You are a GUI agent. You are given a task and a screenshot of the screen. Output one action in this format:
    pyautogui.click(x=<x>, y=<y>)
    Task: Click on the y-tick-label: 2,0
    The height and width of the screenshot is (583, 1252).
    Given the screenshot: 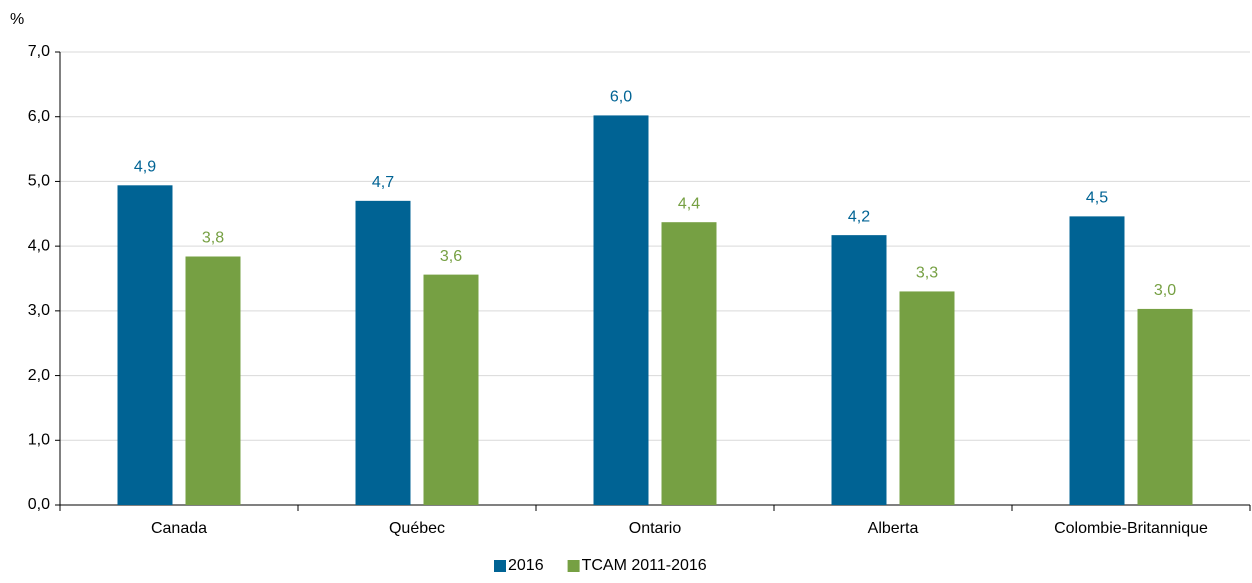 What is the action you would take?
    pyautogui.click(x=39, y=375)
    